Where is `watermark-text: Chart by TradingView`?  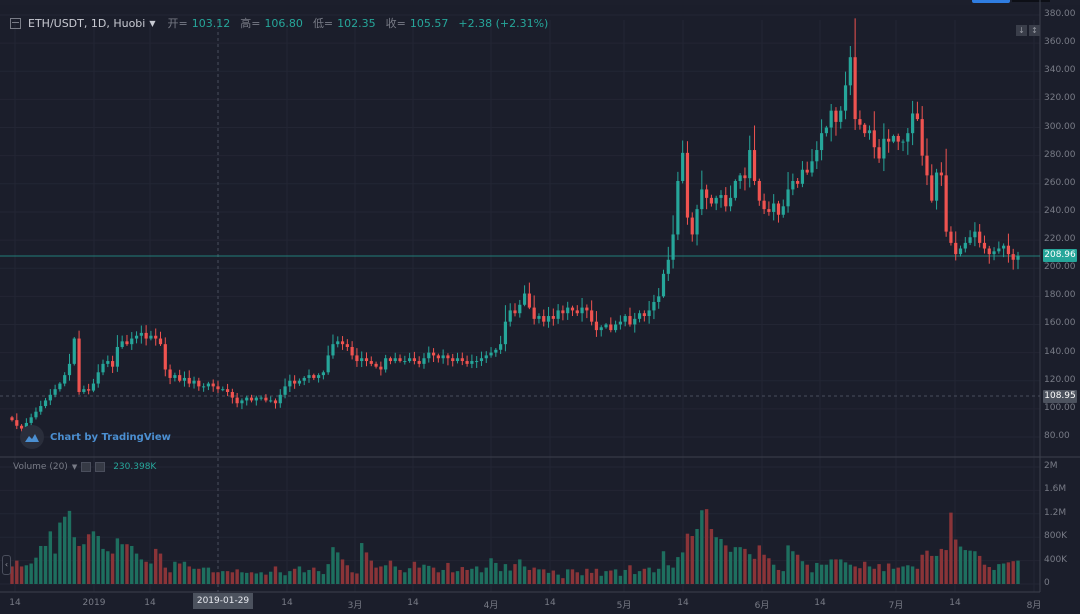 watermark-text: Chart by TradingView is located at coordinates (110, 437).